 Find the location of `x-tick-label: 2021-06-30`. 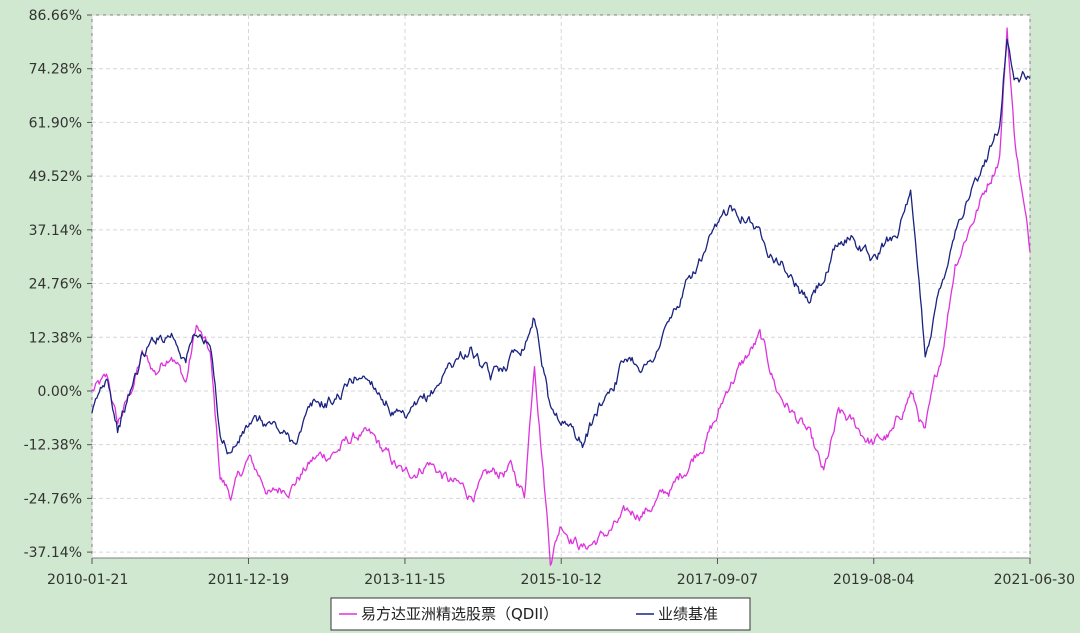

x-tick-label: 2021-06-30 is located at coordinates (1034, 580).